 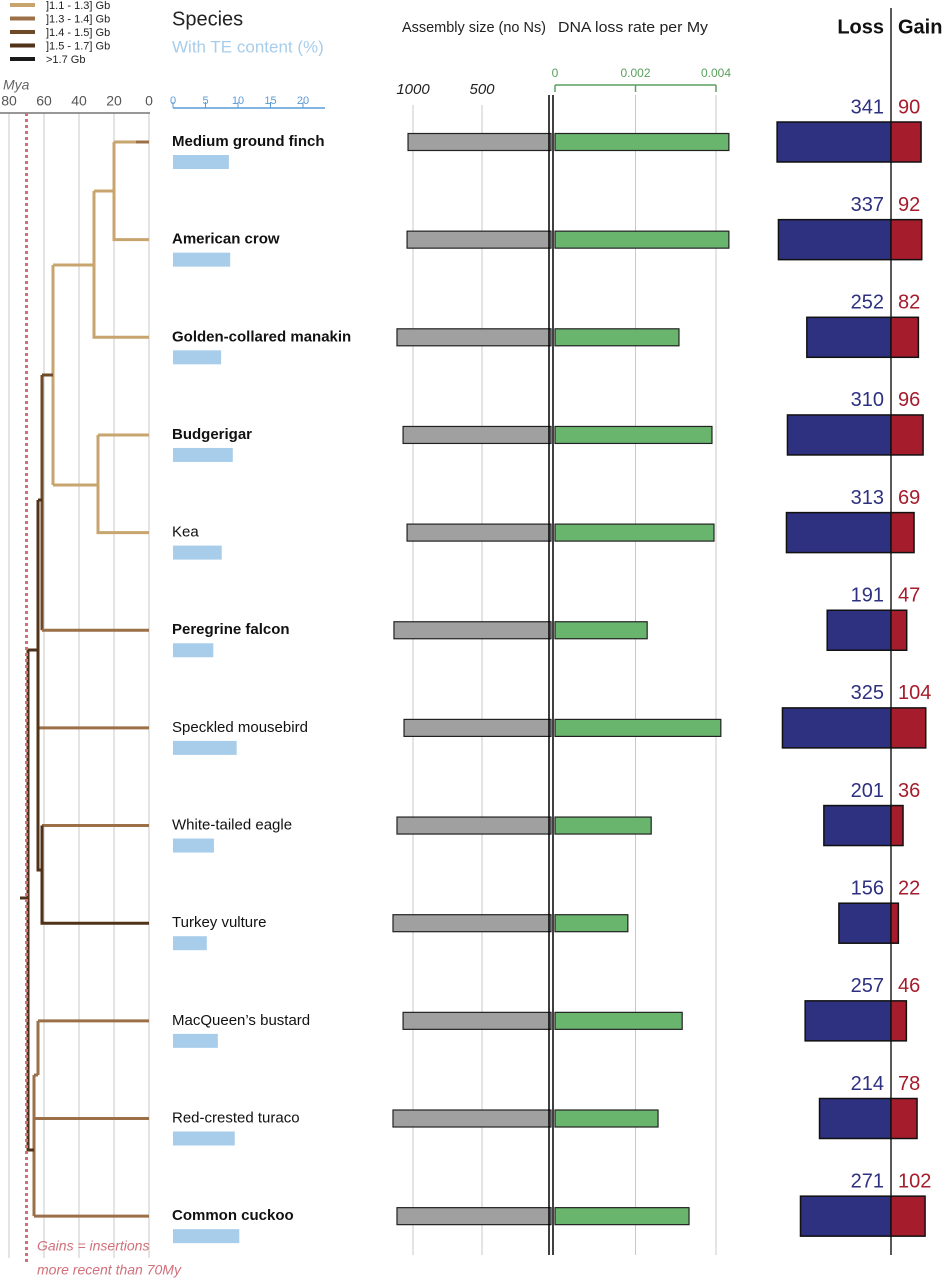 I want to click on x-tick-label: 5, so click(x=205, y=101).